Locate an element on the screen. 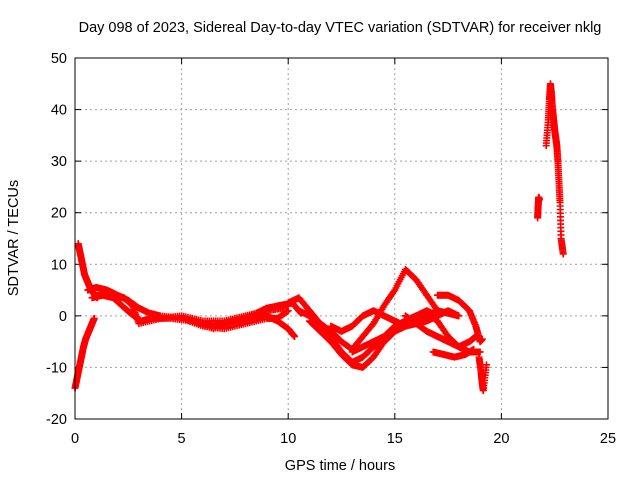  series-trackK is located at coordinates (459, 318).